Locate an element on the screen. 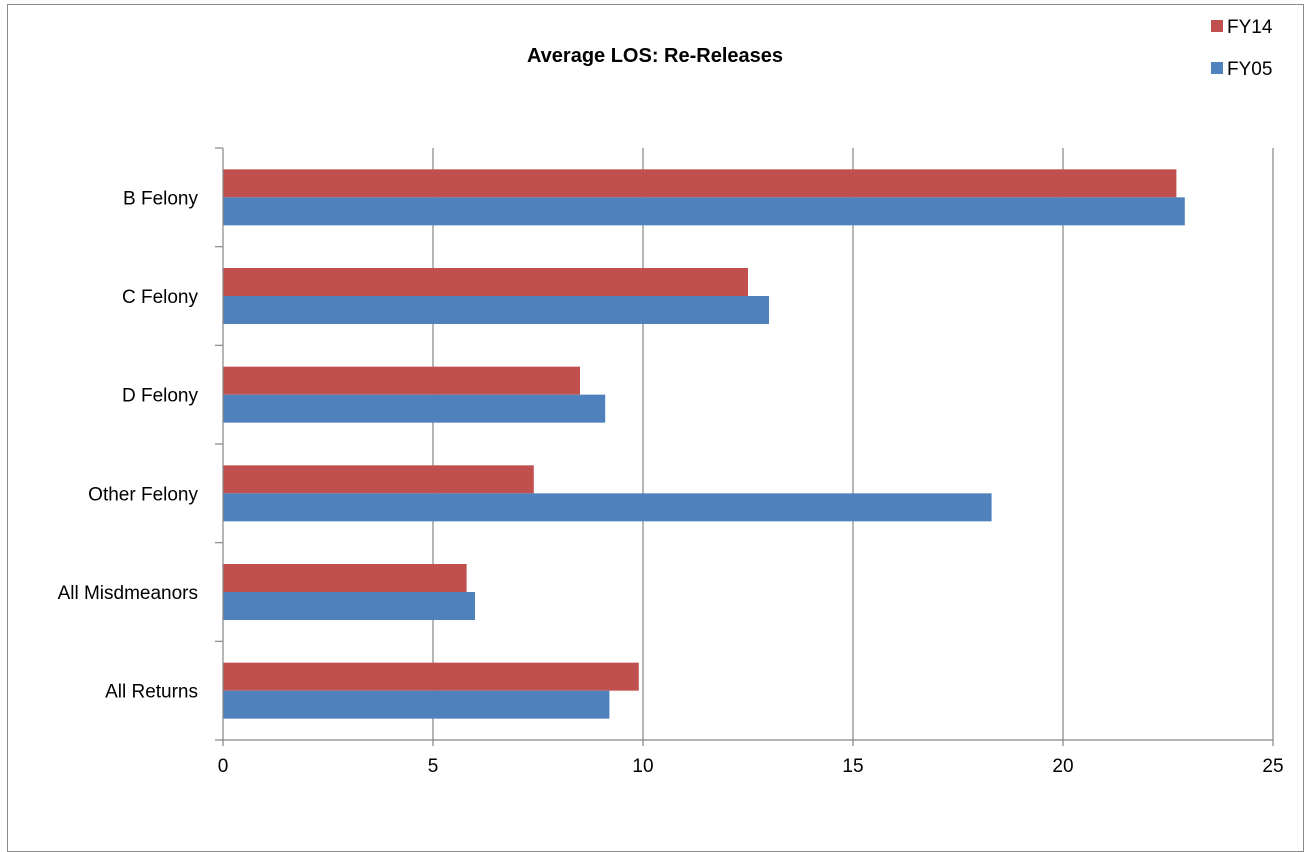 This screenshot has width=1307, height=852. bar-fy14-d-felony is located at coordinates (401, 380).